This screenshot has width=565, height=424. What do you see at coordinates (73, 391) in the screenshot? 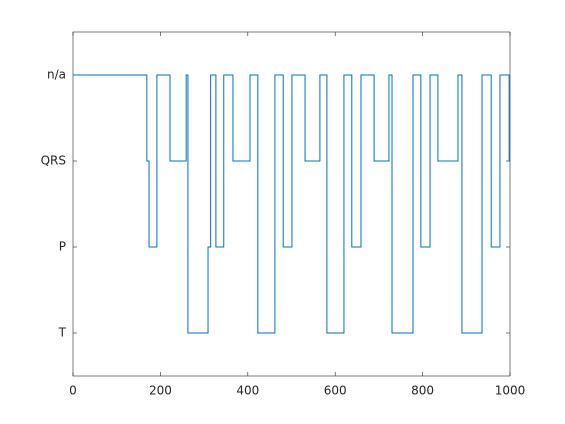
I see `x-tick-label: 0` at bounding box center [73, 391].